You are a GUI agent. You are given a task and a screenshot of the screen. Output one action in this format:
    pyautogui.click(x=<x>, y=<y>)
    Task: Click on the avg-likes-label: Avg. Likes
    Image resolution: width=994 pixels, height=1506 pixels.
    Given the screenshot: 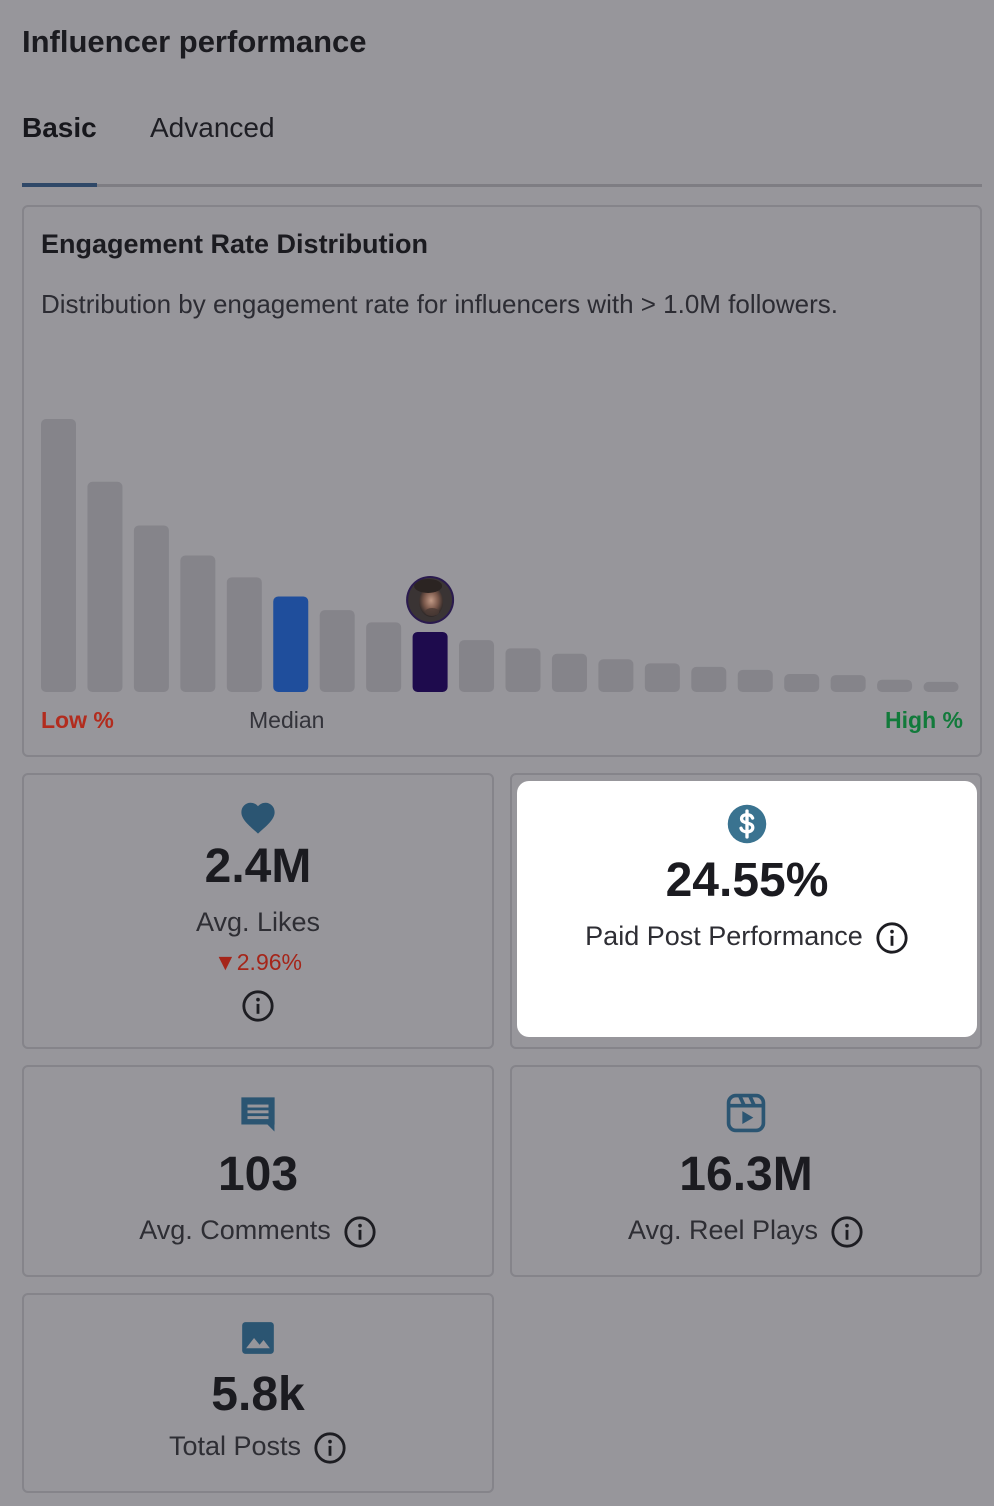 What is the action you would take?
    pyautogui.click(x=258, y=922)
    